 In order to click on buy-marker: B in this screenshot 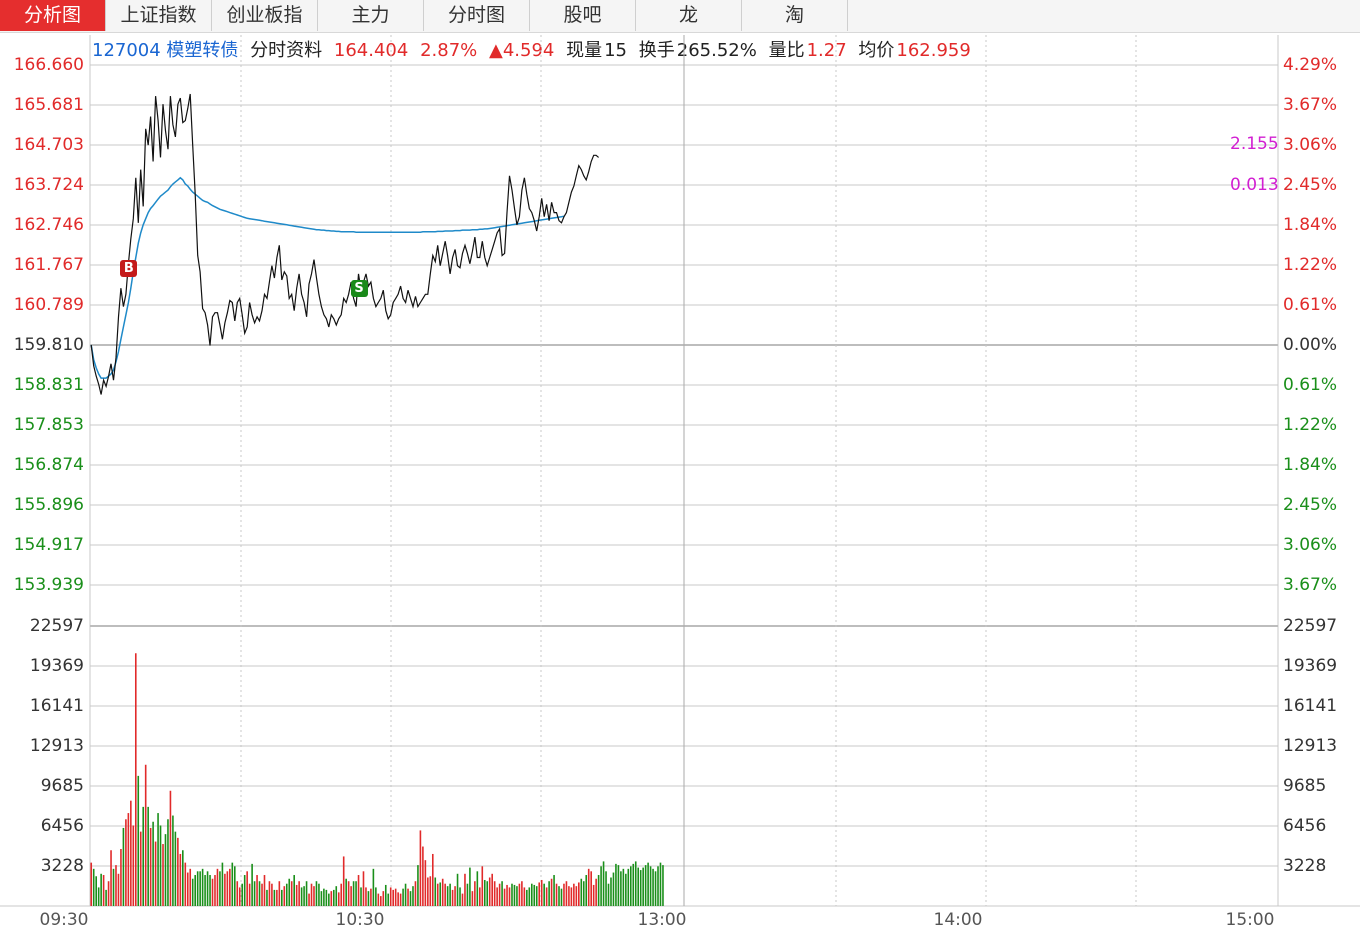, I will do `click(129, 268)`.